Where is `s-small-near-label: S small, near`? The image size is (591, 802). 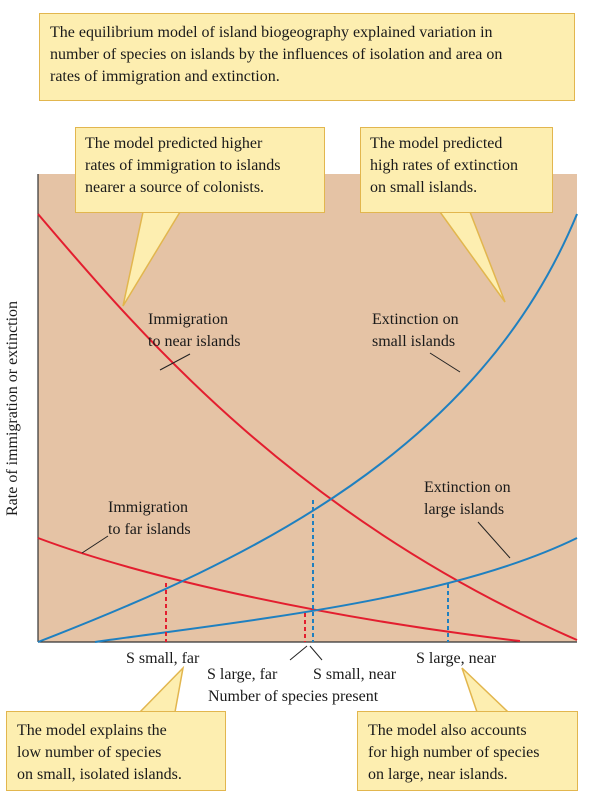
s-small-near-label: S small, near is located at coordinates (355, 674).